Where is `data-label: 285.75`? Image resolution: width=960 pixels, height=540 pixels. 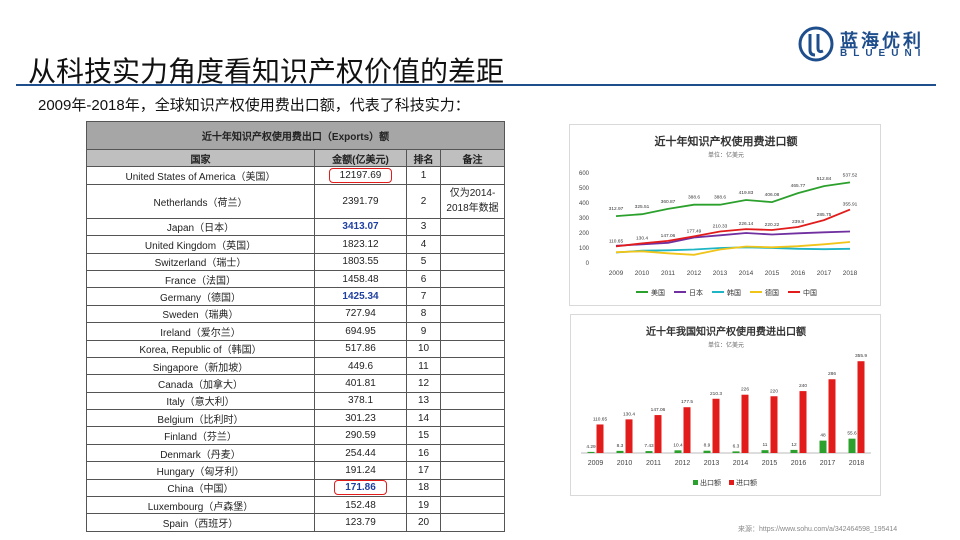 data-label: 285.75 is located at coordinates (824, 215).